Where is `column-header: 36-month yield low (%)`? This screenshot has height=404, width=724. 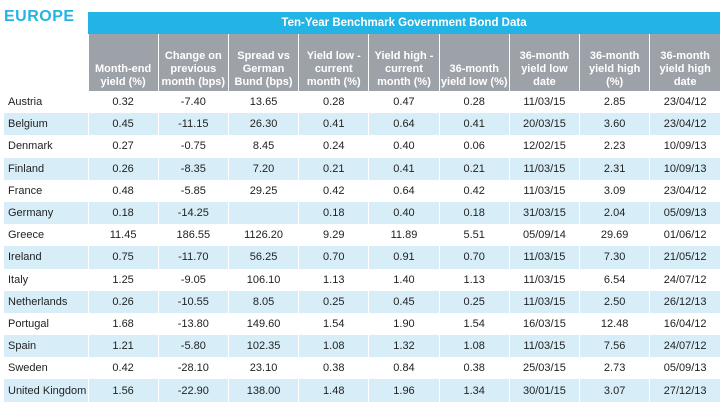
column-header: 36-month yield low (%) is located at coordinates (474, 62).